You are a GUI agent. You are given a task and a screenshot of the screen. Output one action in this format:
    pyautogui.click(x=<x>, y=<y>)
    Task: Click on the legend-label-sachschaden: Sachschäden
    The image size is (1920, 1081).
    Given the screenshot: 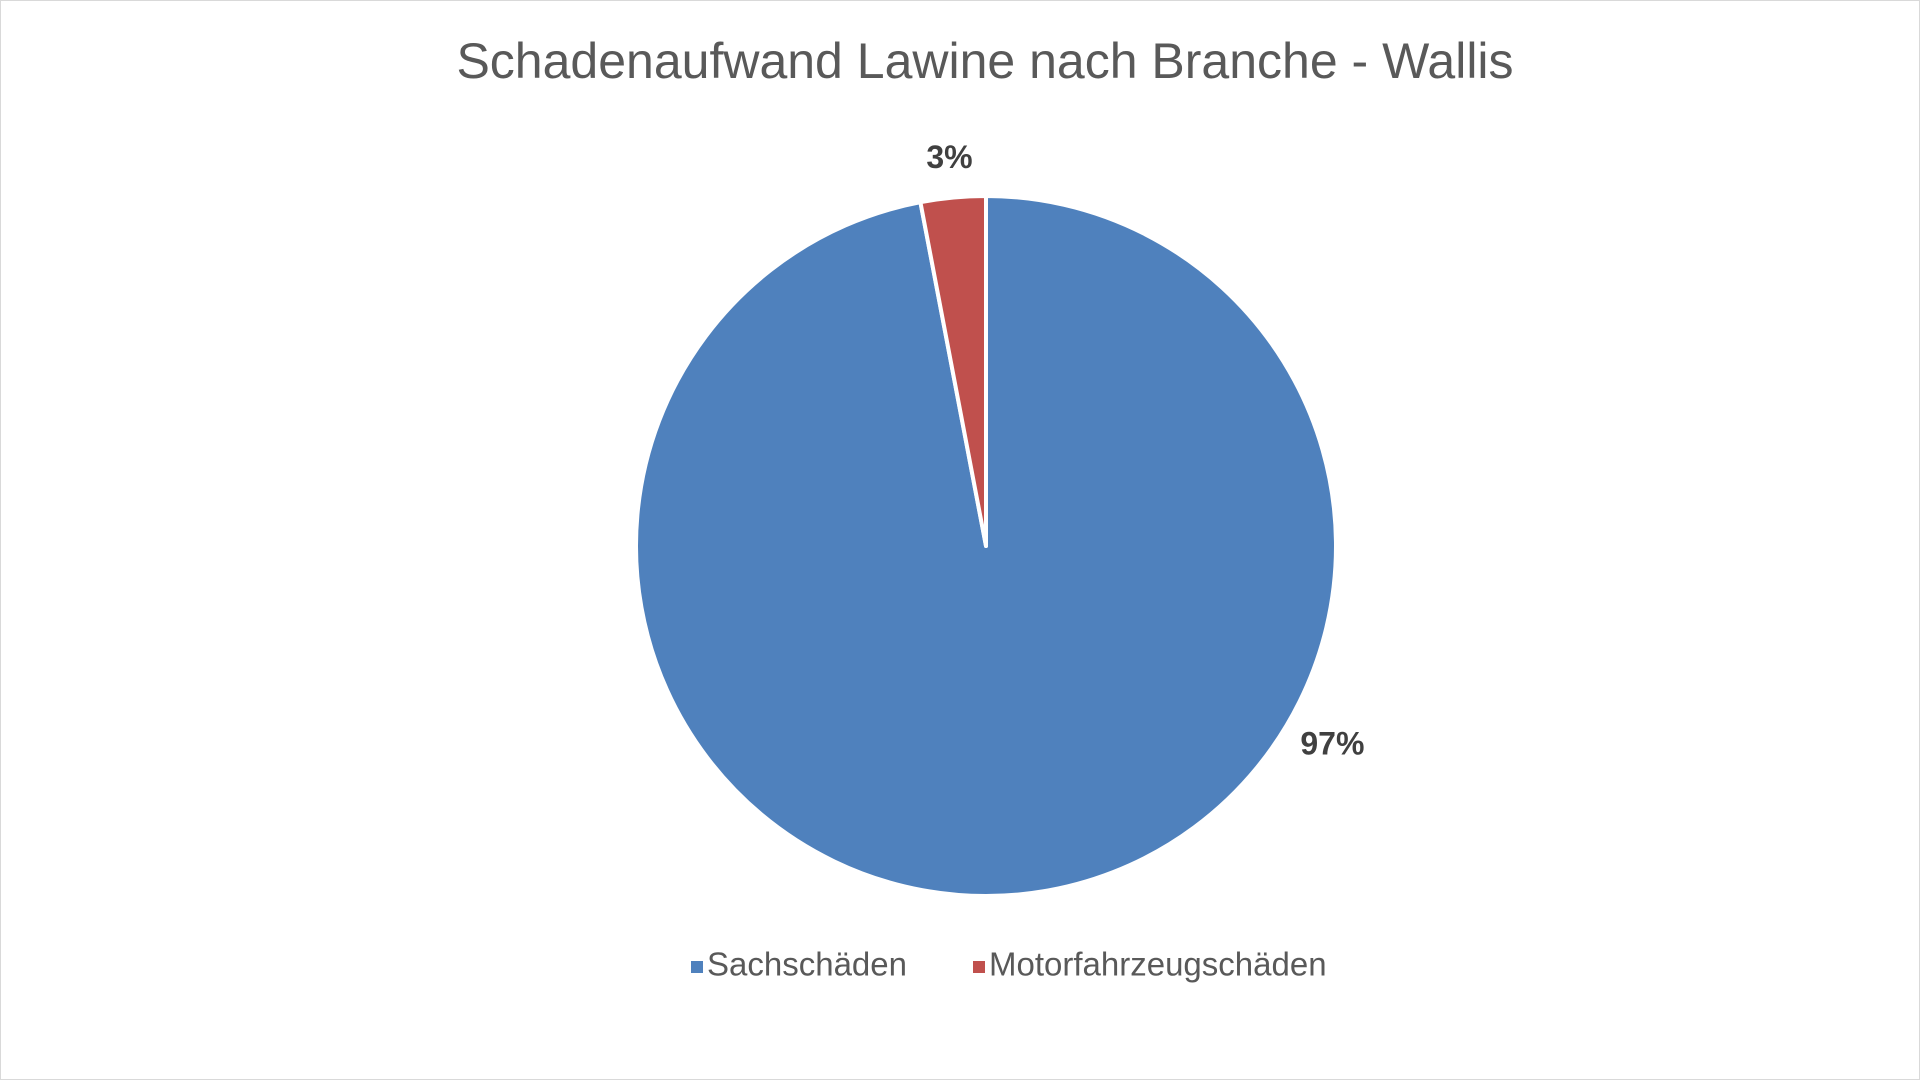 What is the action you would take?
    pyautogui.click(x=807, y=964)
    